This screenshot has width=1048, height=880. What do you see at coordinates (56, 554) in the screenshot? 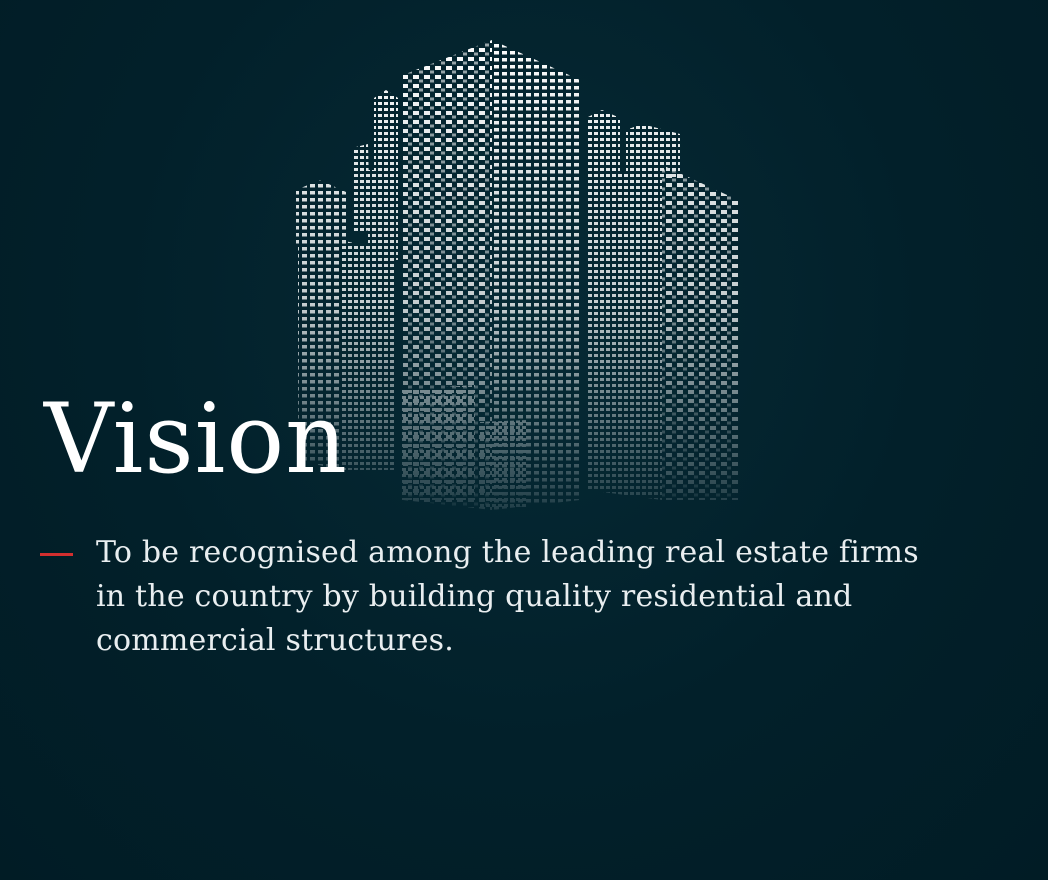
I see `accent-dash-icon` at bounding box center [56, 554].